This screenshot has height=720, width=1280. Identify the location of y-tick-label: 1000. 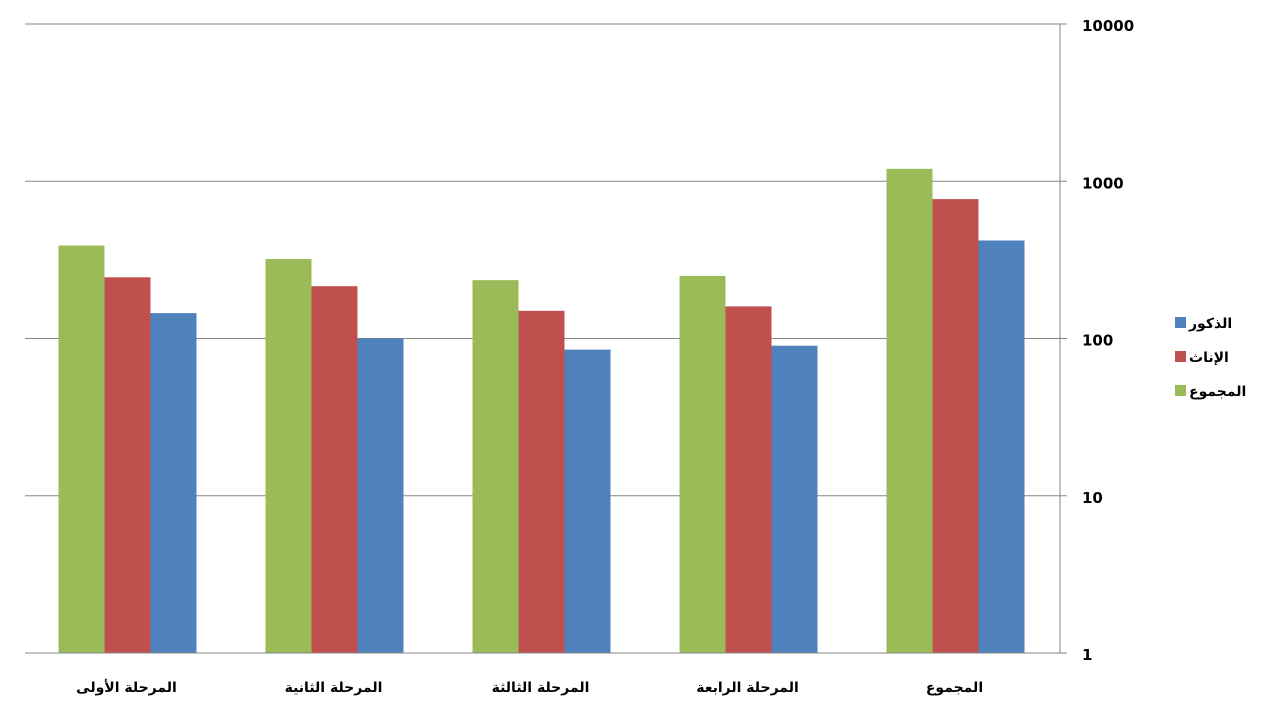
(1103, 183).